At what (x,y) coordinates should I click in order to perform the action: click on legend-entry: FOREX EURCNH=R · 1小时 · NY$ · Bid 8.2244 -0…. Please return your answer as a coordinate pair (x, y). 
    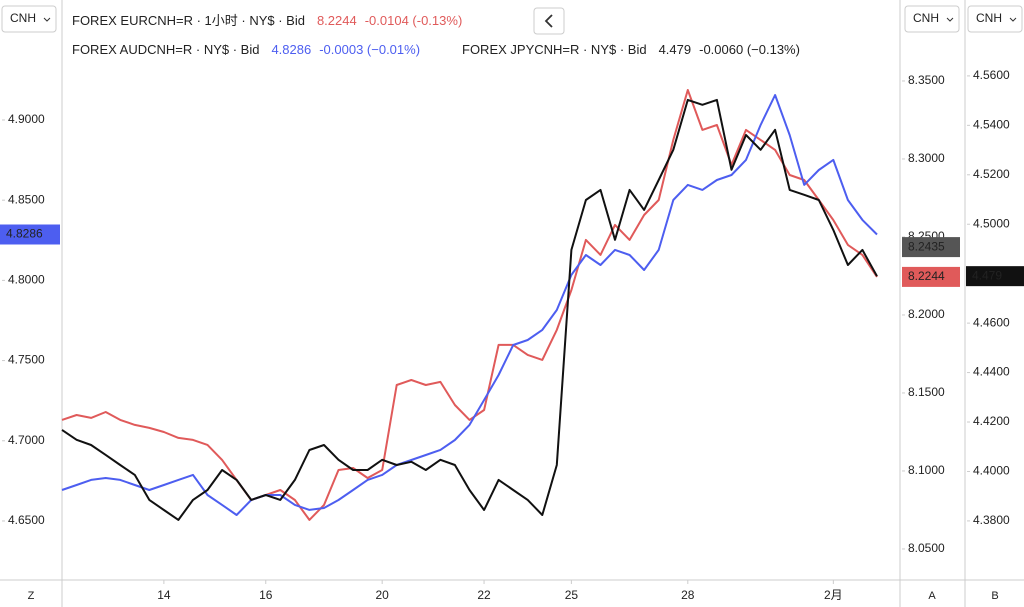
    Looking at the image, I should click on (267, 20).